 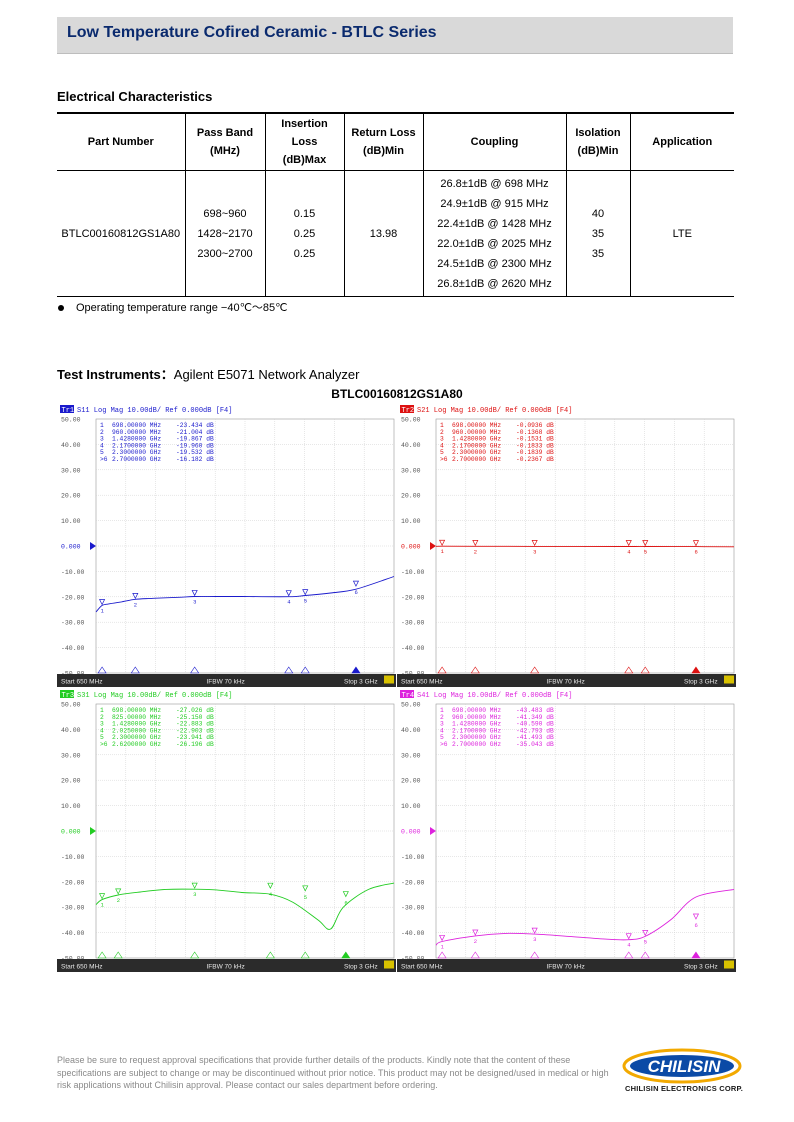 What do you see at coordinates (226, 967) in the screenshot?
I see `ifbw-label: IFBW 70 kHz` at bounding box center [226, 967].